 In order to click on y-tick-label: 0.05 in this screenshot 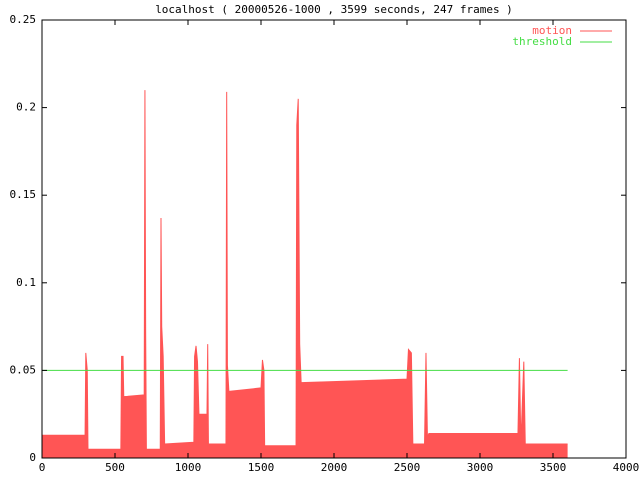, I will do `click(23, 369)`.